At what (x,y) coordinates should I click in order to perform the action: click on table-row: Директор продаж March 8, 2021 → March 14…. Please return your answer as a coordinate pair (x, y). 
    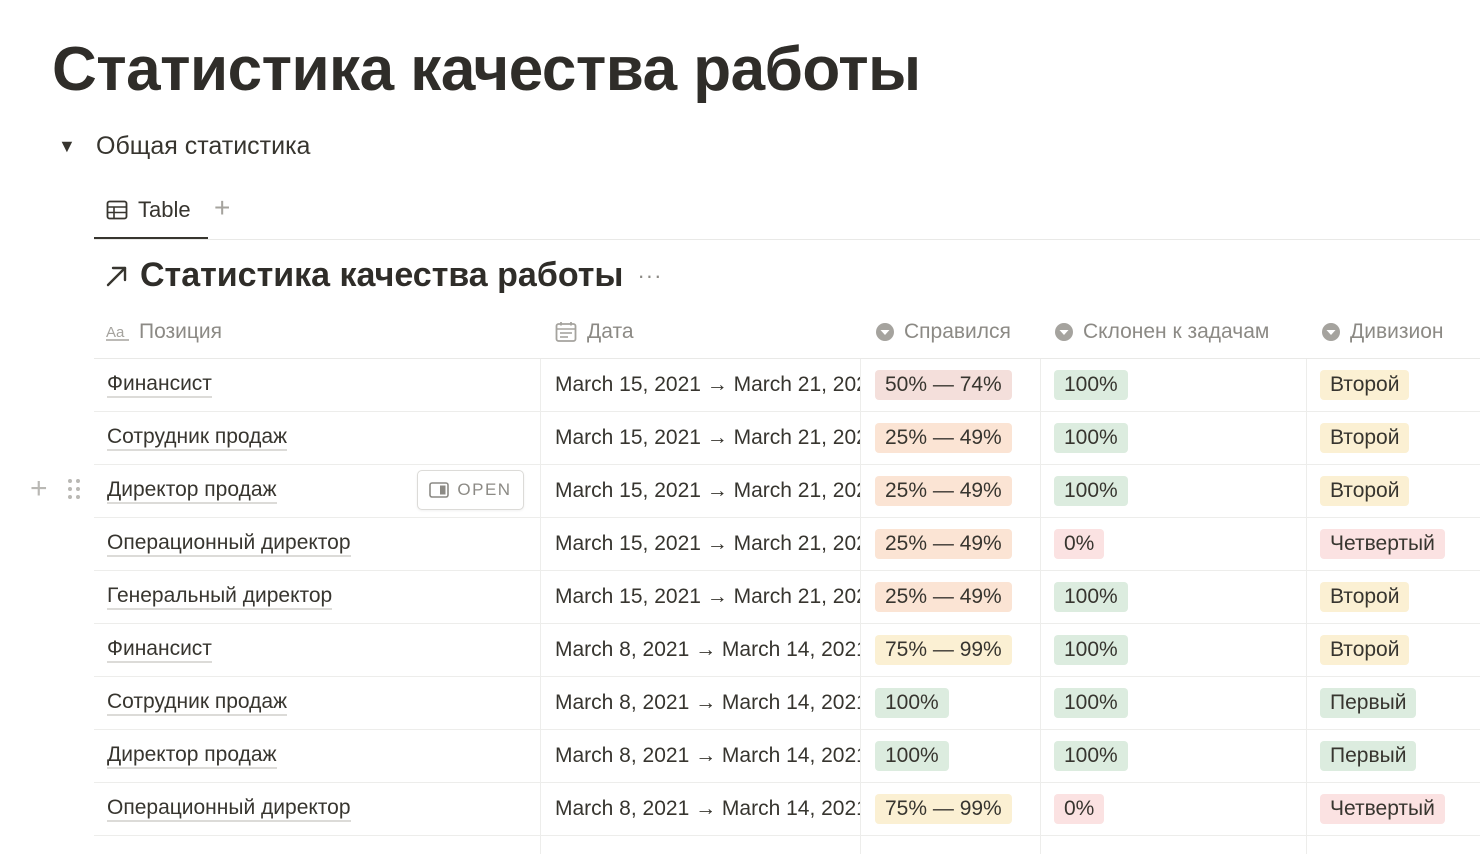
    Looking at the image, I should click on (787, 756).